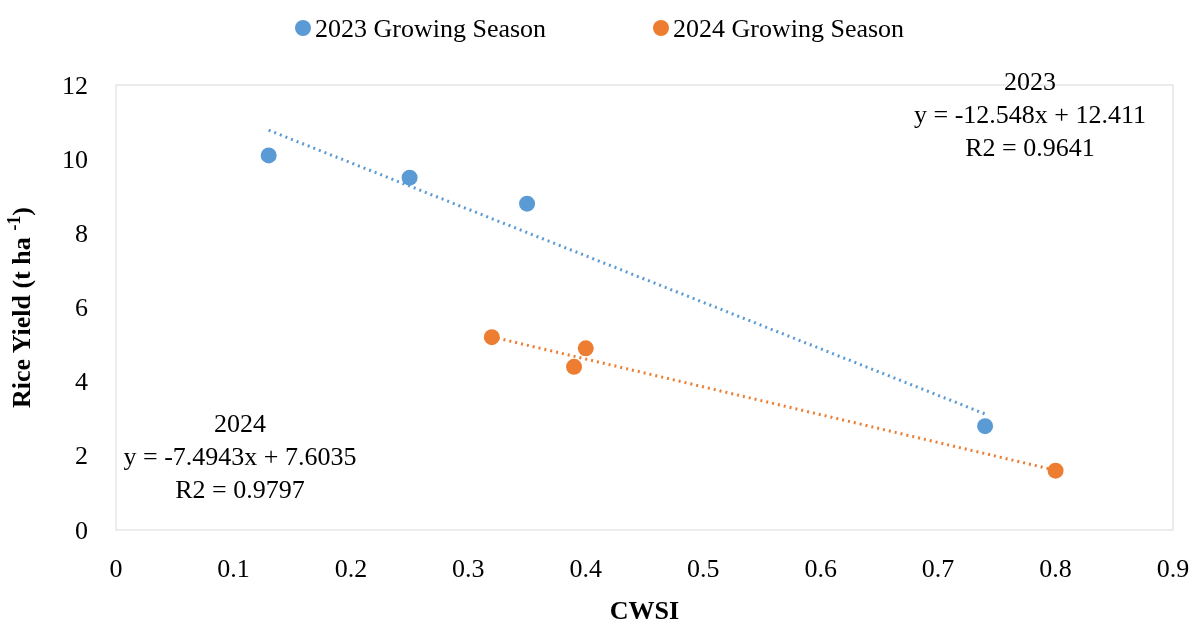  Describe the element at coordinates (586, 568) in the screenshot. I see `x-tick-label: 0.4` at that location.